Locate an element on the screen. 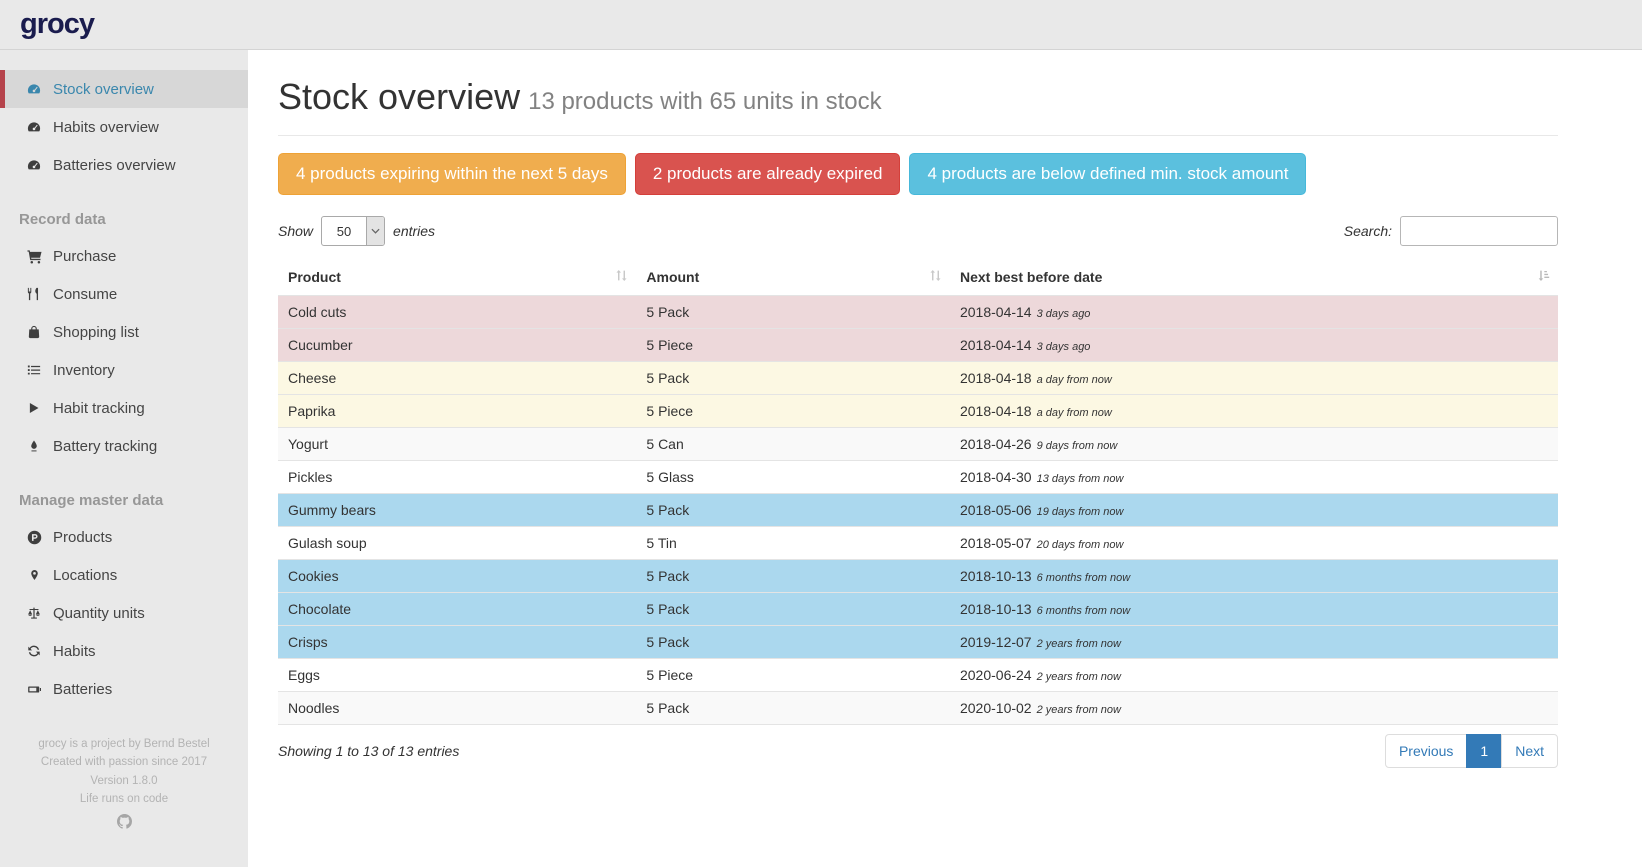  column-header-amount: Amount is located at coordinates (793, 277).